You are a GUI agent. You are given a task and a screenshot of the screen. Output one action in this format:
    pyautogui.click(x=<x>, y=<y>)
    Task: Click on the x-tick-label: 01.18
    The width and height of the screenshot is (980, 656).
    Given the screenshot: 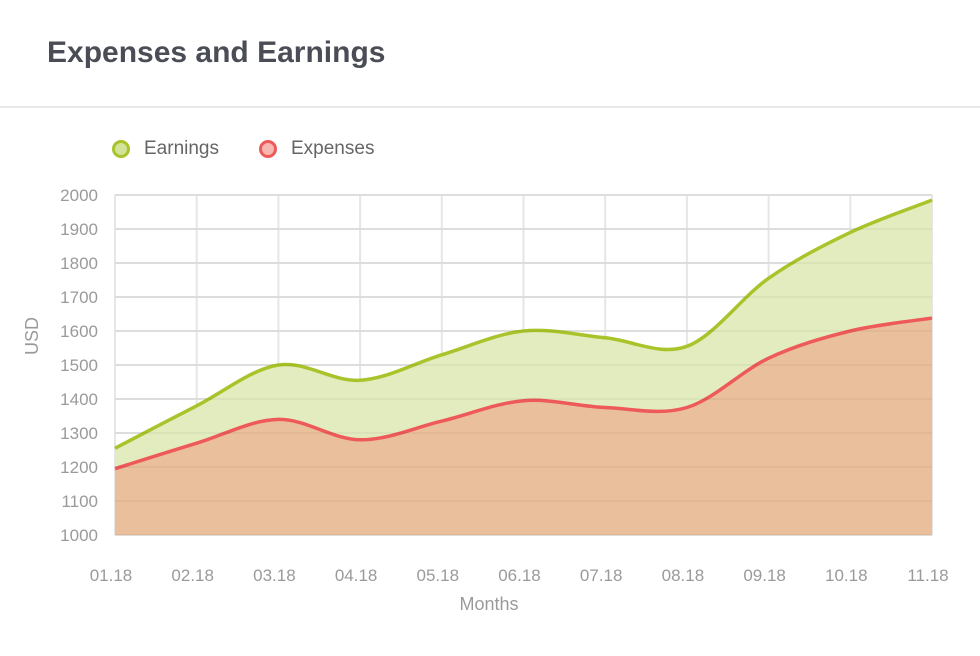 What is the action you would take?
    pyautogui.click(x=111, y=575)
    